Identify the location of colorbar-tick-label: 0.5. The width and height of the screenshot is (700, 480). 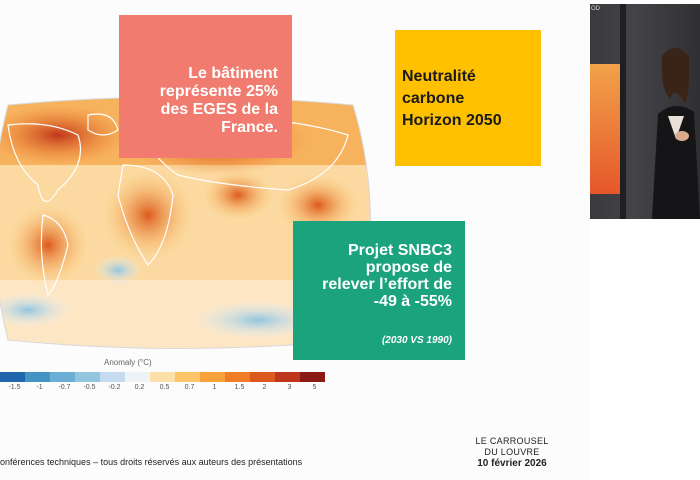
(164, 387).